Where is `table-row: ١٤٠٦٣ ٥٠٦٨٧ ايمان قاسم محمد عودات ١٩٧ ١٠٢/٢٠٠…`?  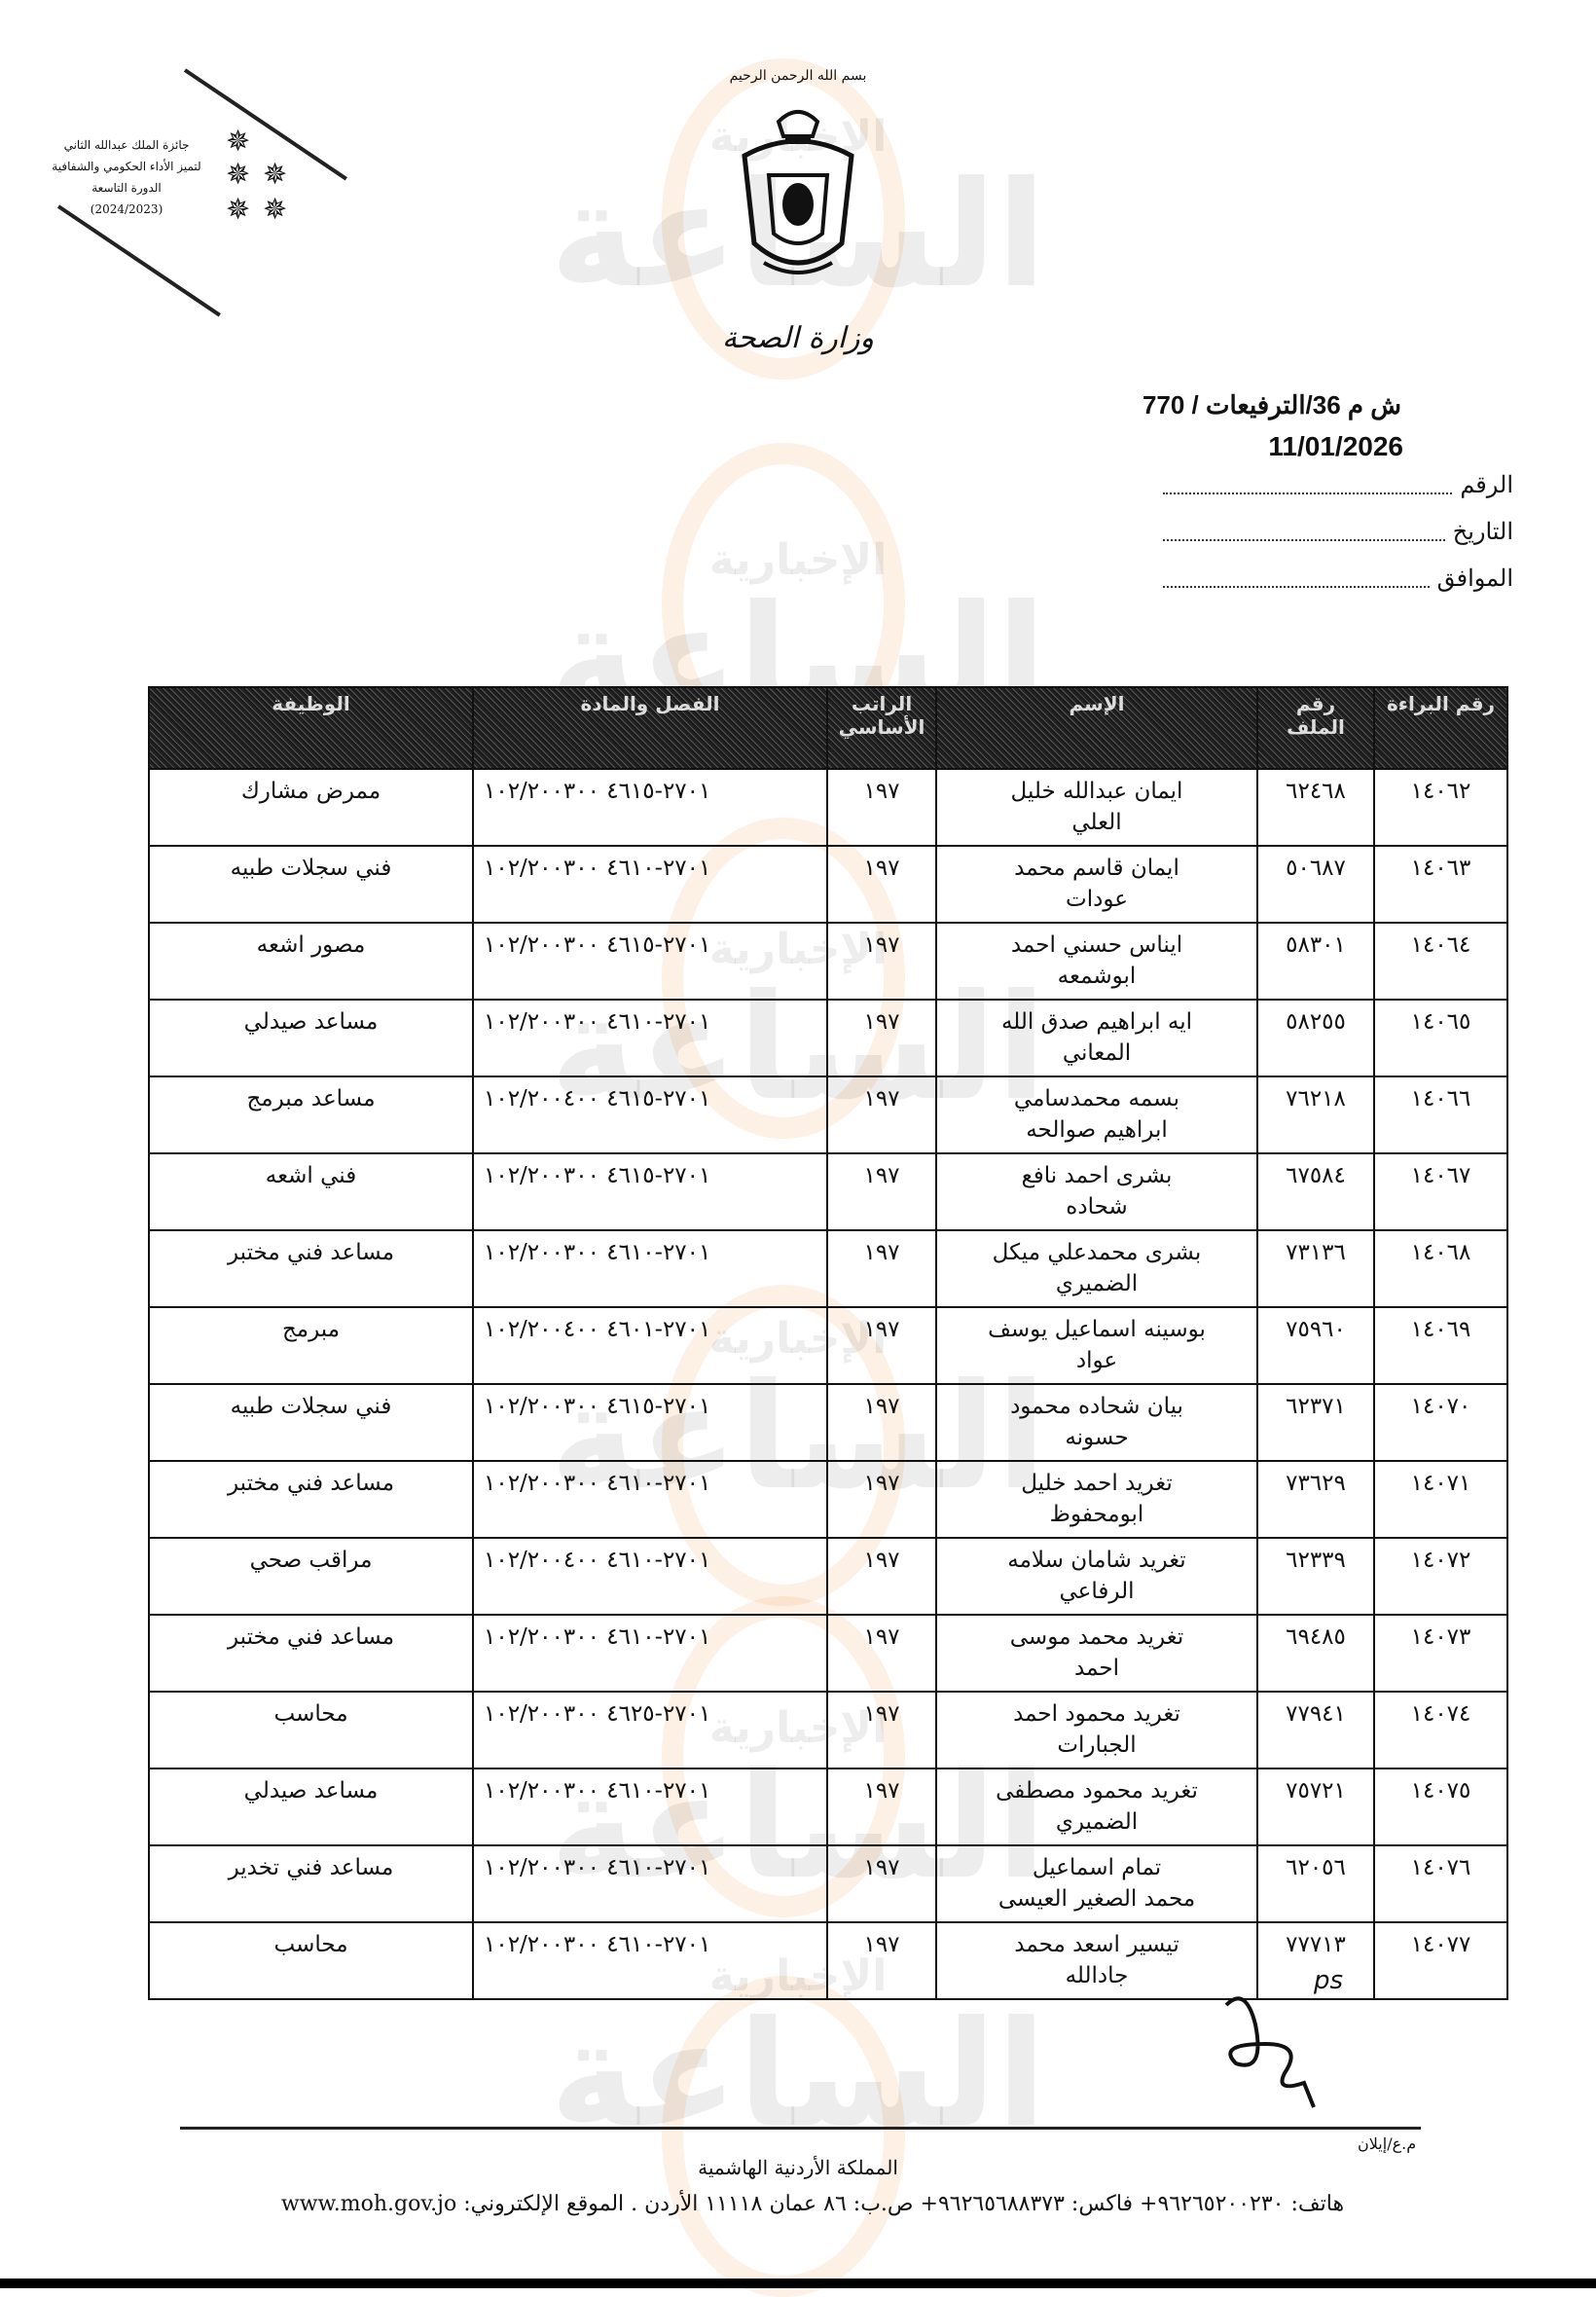 table-row: ١٤٠٦٣ ٥٠٦٨٧ ايمان قاسم محمد عودات ١٩٧ ١٠٢/٢٠٠… is located at coordinates (828, 884).